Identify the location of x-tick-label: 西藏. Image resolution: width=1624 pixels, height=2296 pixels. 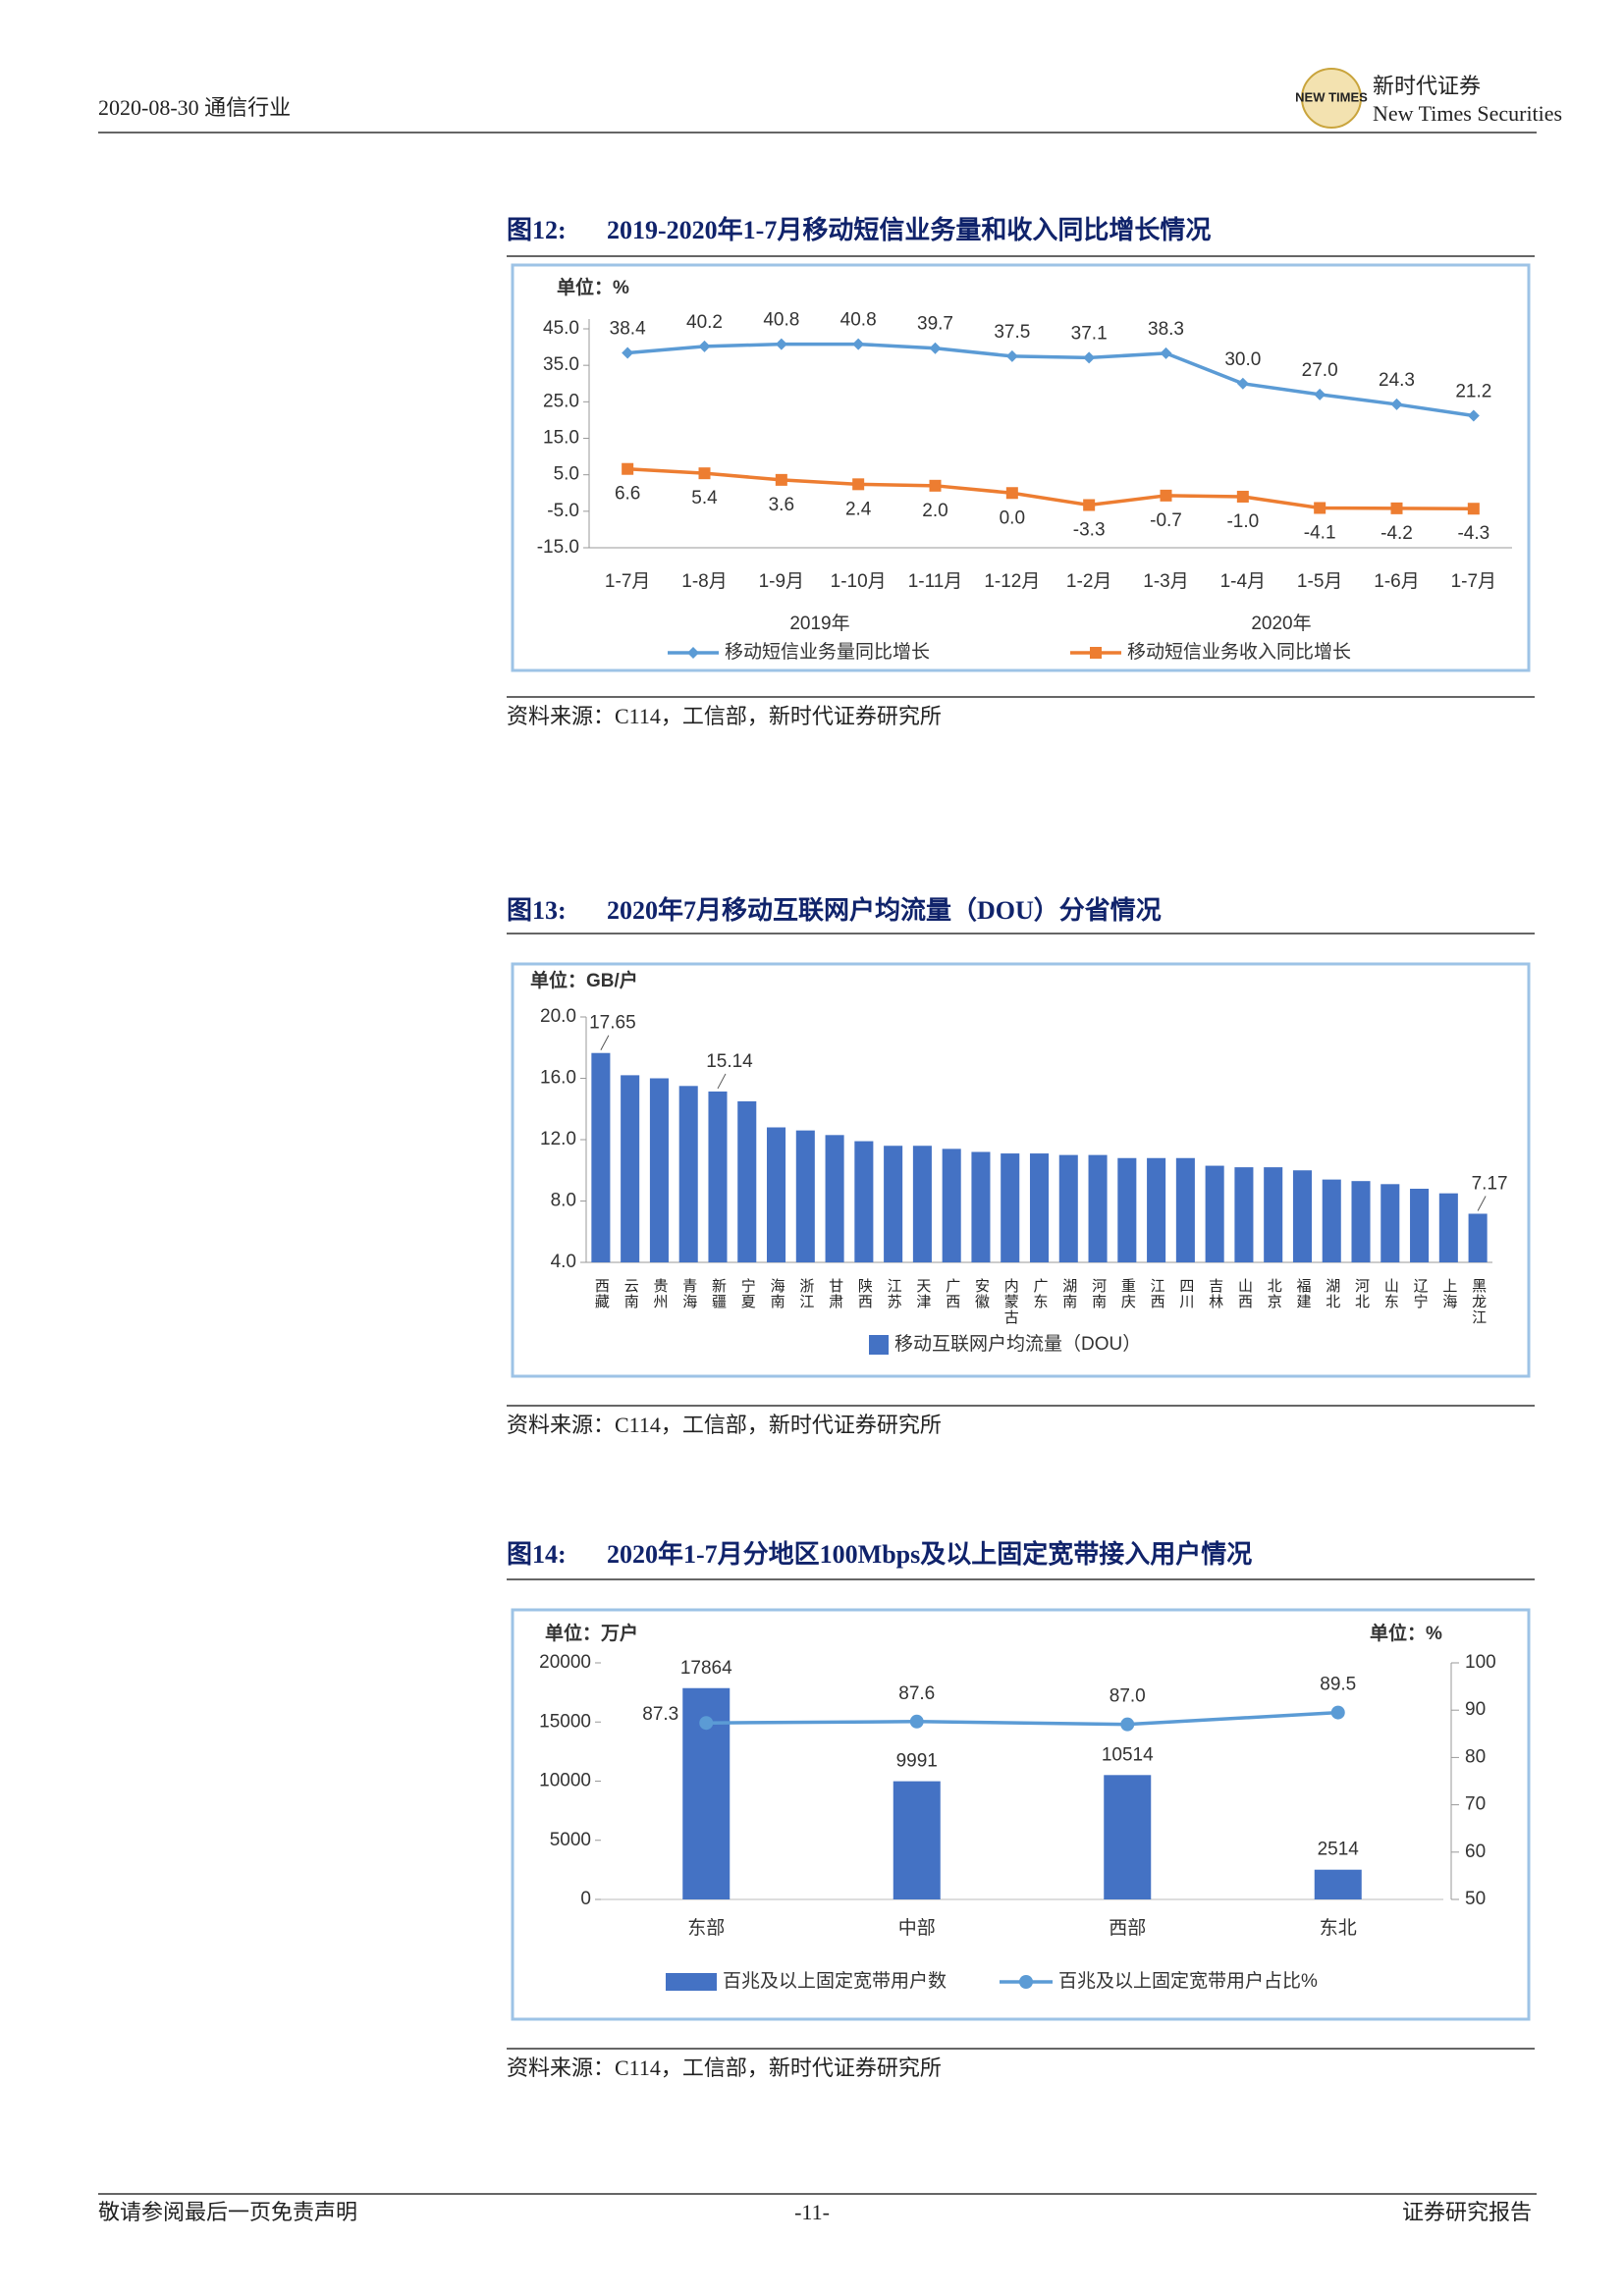
(601, 1294).